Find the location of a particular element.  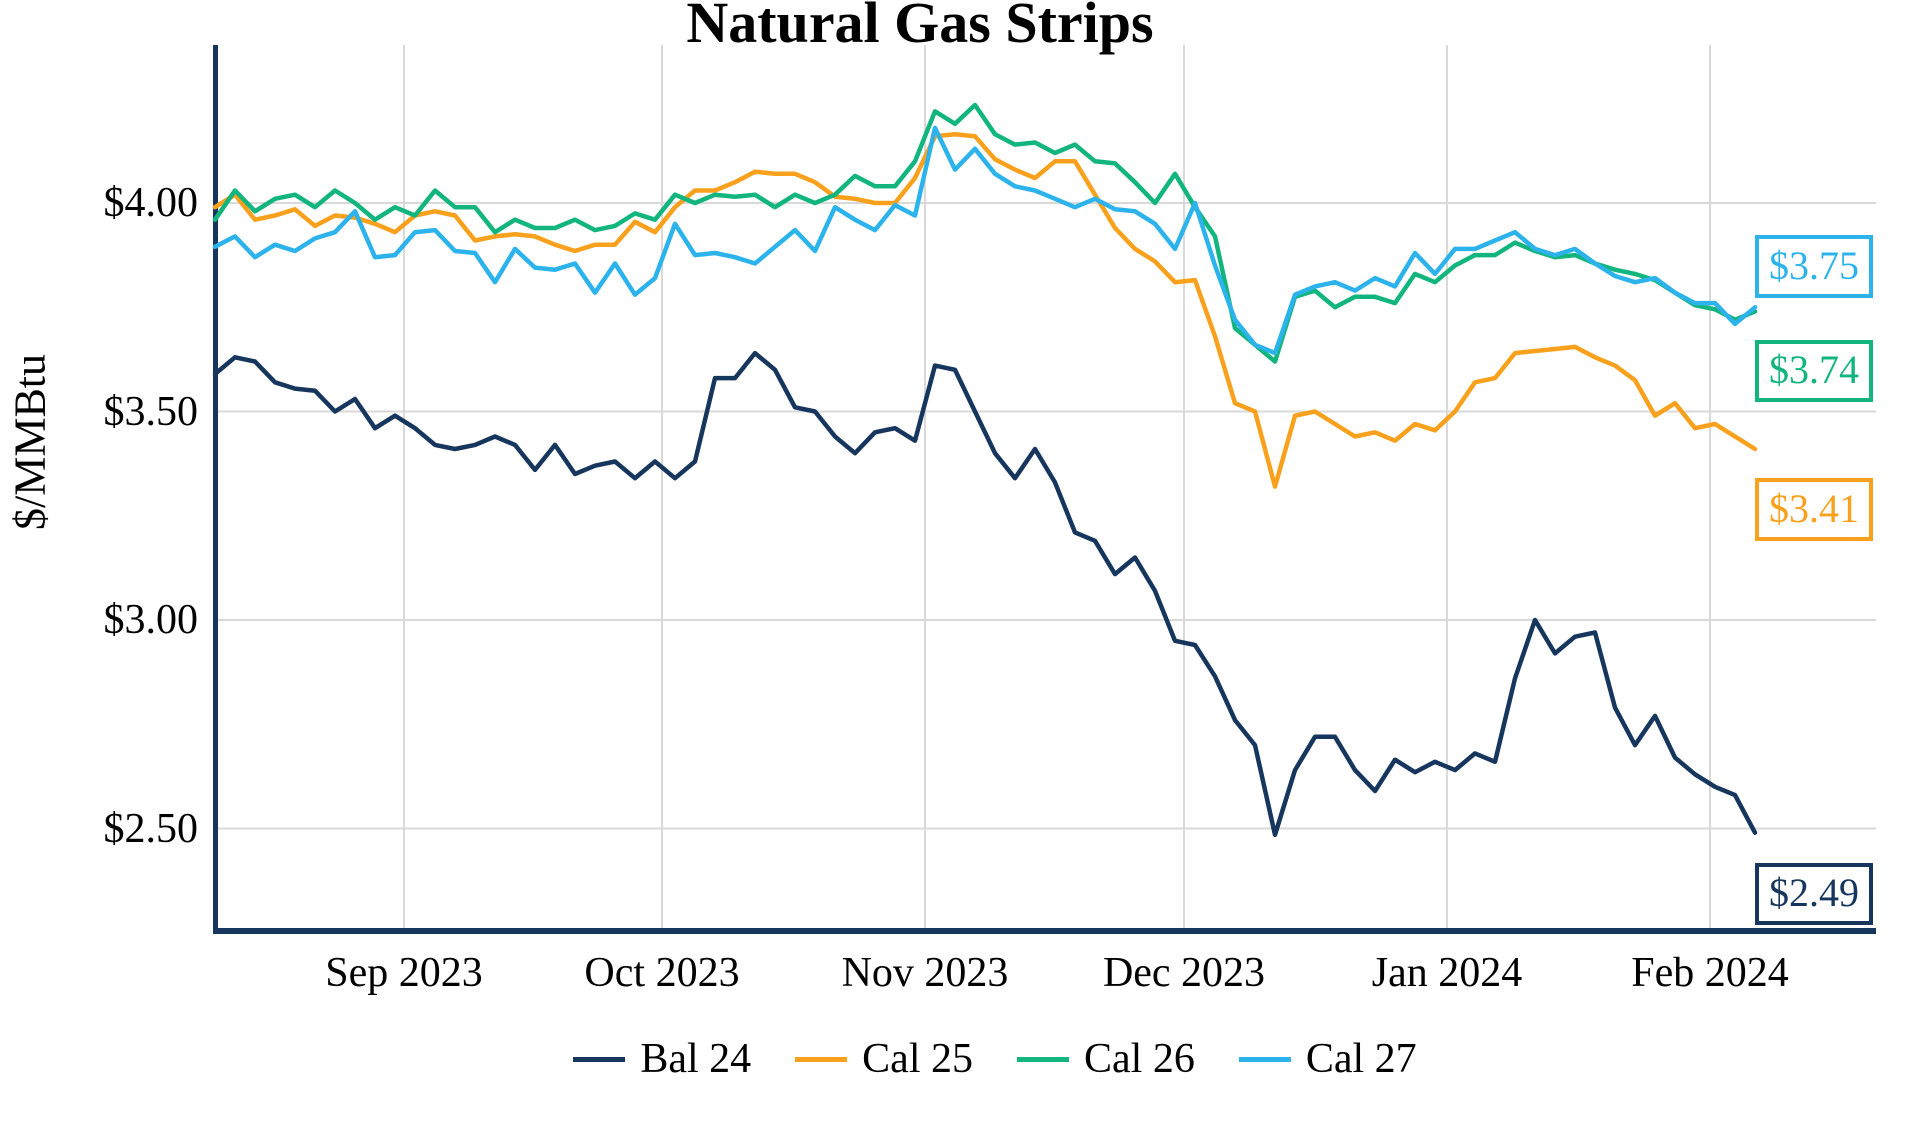

x-tick-label: Nov 2023 is located at coordinates (925, 973).